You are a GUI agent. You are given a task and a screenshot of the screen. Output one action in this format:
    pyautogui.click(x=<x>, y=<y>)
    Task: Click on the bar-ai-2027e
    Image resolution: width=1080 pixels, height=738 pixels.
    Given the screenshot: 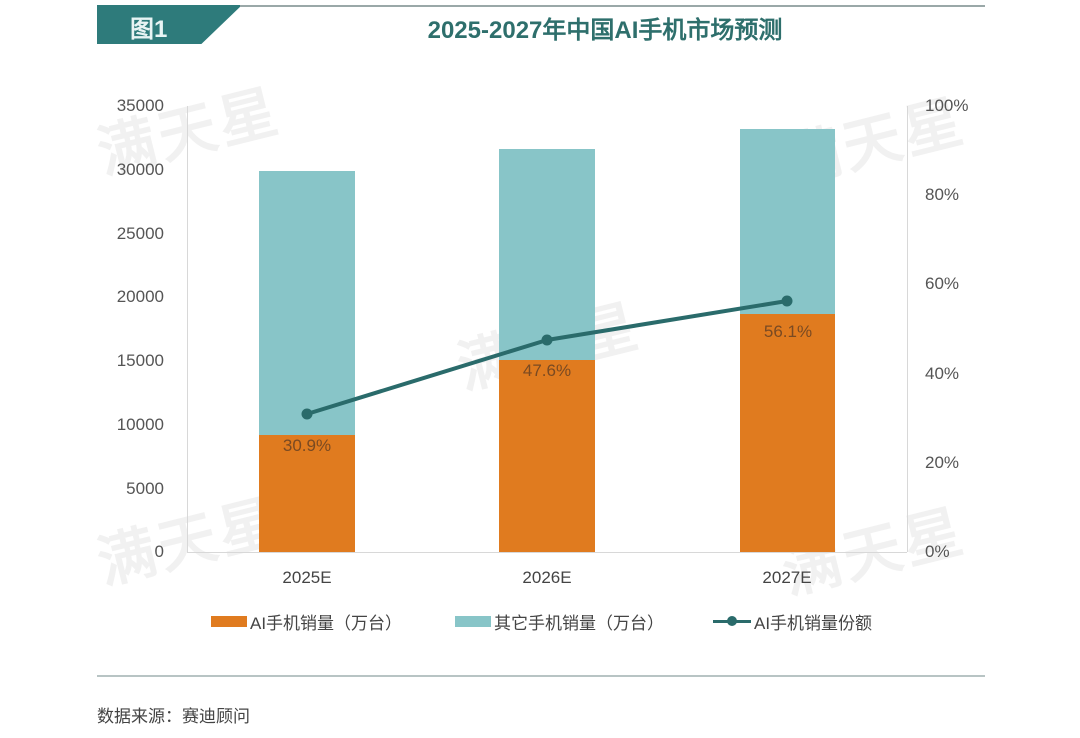 What is the action you would take?
    pyautogui.click(x=787, y=433)
    